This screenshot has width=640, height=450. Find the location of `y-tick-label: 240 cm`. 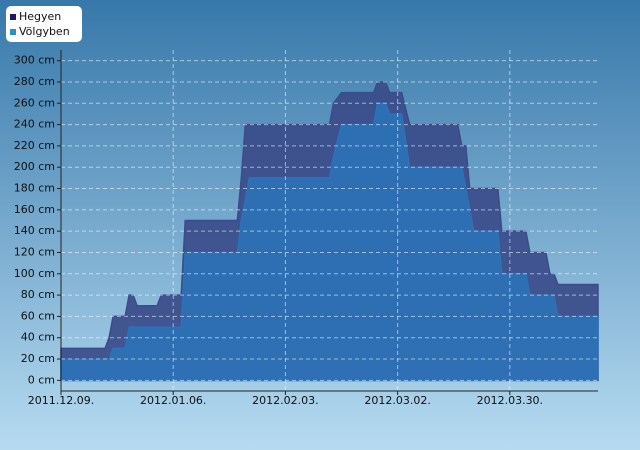

y-tick-label: 240 cm is located at coordinates (34, 124).